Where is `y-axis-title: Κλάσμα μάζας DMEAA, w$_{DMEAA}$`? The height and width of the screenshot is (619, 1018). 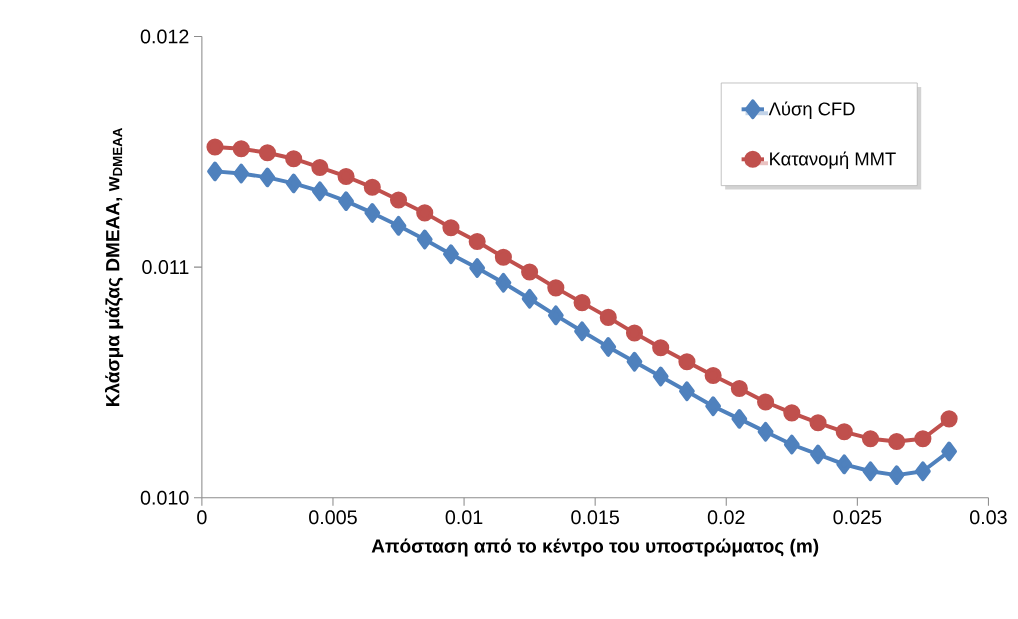 y-axis-title: Κλάσμα μάζας DMEAA, w$_{DMEAA}$ is located at coordinates (114, 267).